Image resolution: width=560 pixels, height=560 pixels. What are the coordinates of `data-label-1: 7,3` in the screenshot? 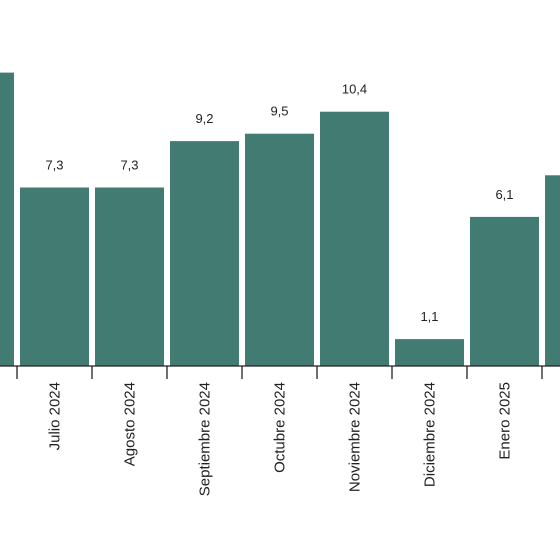 It's located at (54, 165).